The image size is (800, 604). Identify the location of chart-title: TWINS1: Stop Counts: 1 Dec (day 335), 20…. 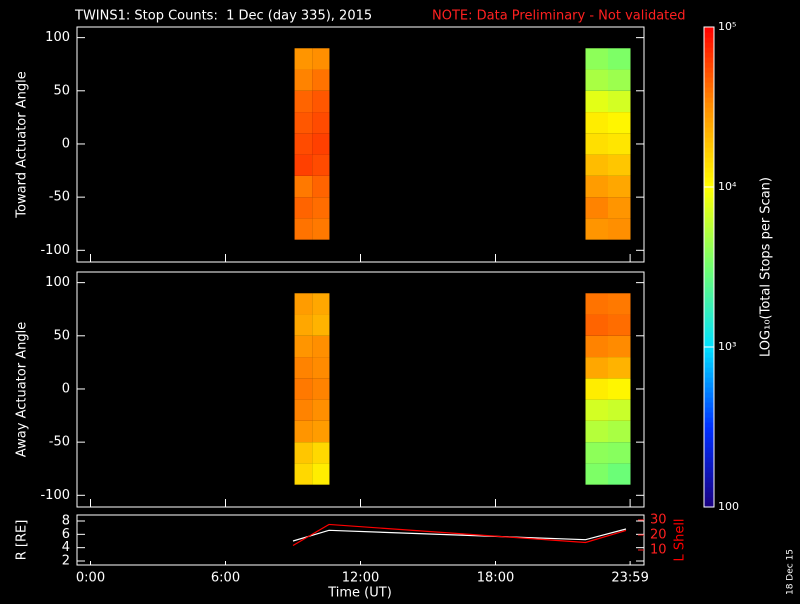
(223, 16).